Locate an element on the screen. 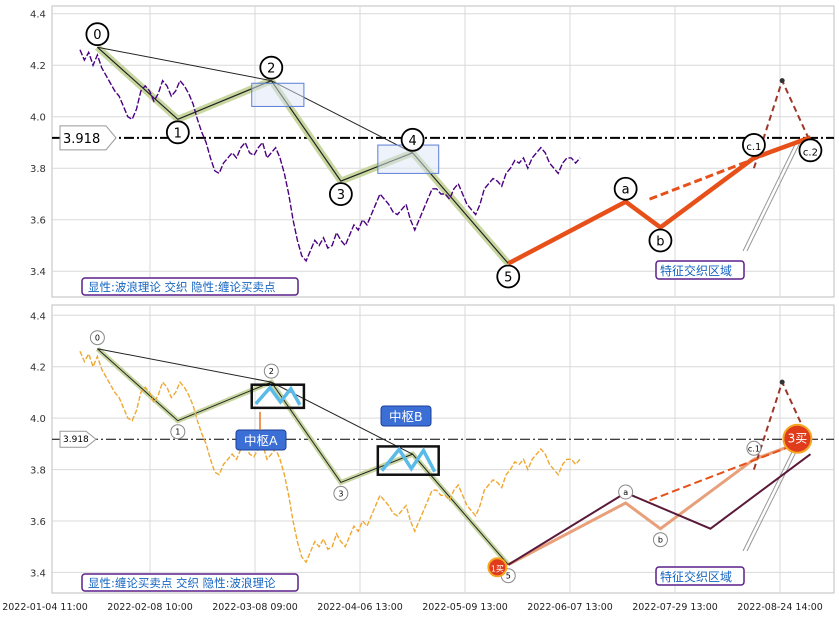 This screenshot has width=839, height=621. x-tick-label: 2022-05-09 13:00 is located at coordinates (465, 607).